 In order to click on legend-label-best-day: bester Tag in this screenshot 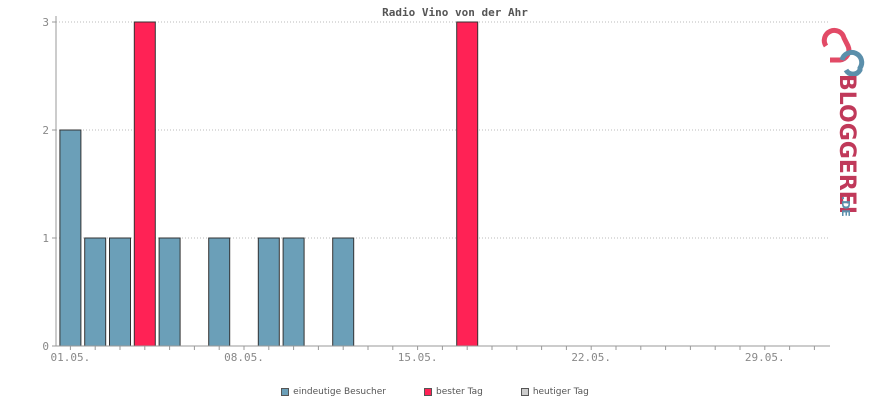, I will do `click(459, 392)`.